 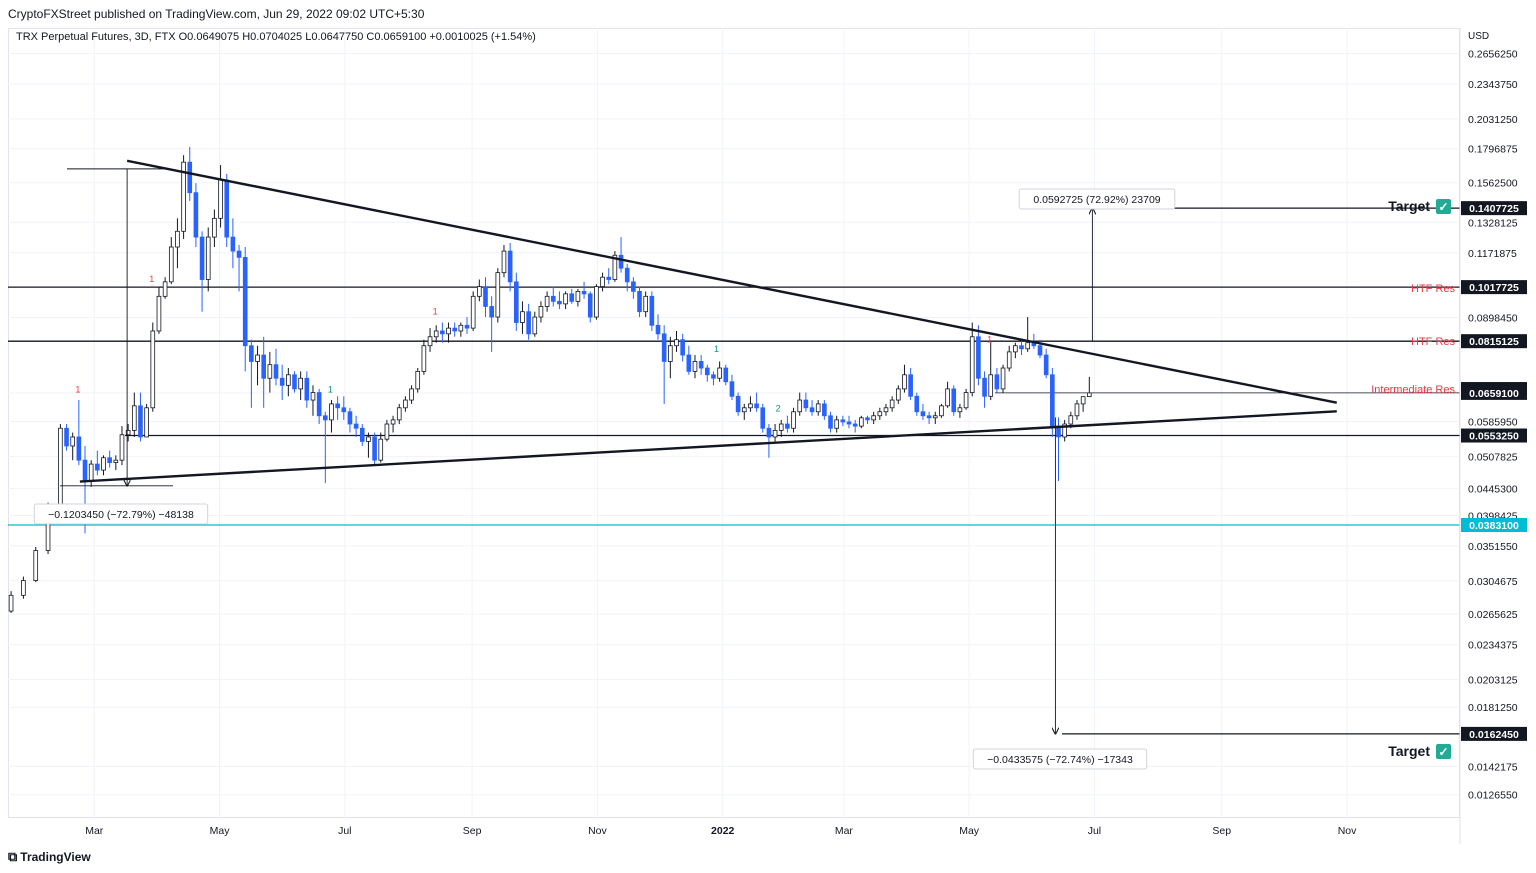 What do you see at coordinates (1493, 708) in the screenshot?
I see `price-tick-label: 0.0181250` at bounding box center [1493, 708].